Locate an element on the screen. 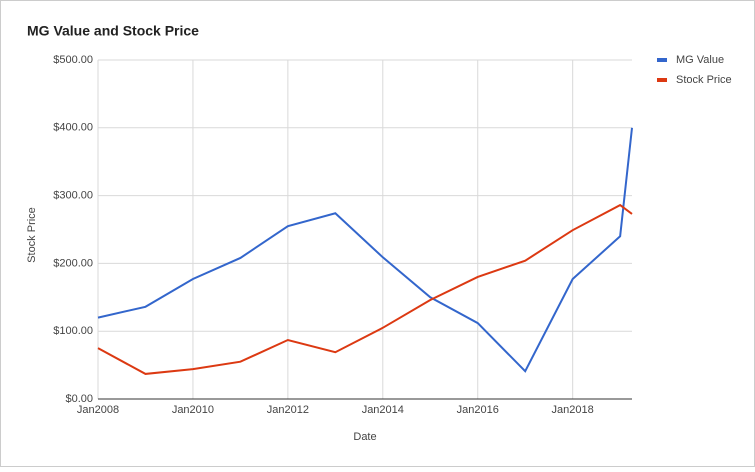 The height and width of the screenshot is (472, 755). x-tick-label: Jan2018 is located at coordinates (573, 410).